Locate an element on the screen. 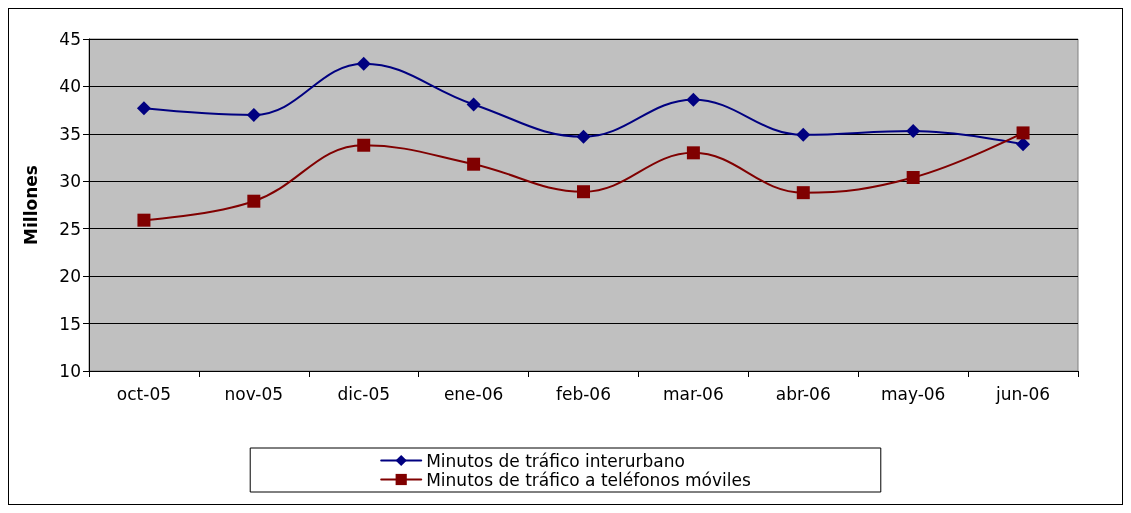 Image resolution: width=1131 pixels, height=513 pixels. x-tick-label: may-06 is located at coordinates (913, 393).